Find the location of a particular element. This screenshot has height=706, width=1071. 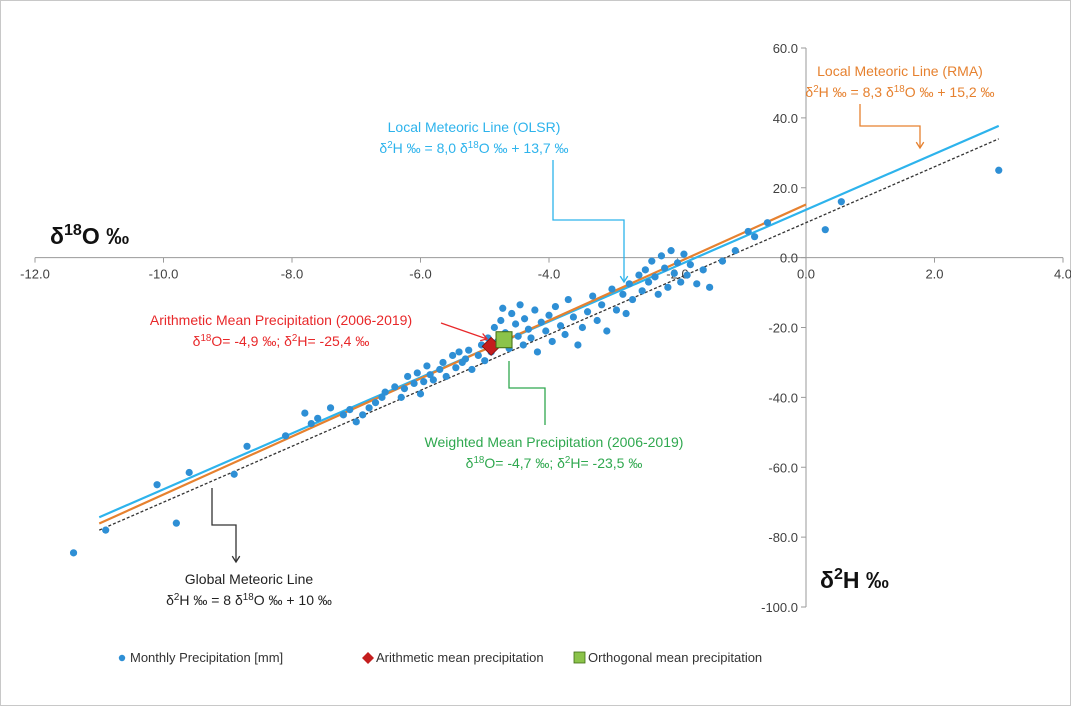

annotation-gmwl-title: Global Meteoric Line is located at coordinates (249, 579).